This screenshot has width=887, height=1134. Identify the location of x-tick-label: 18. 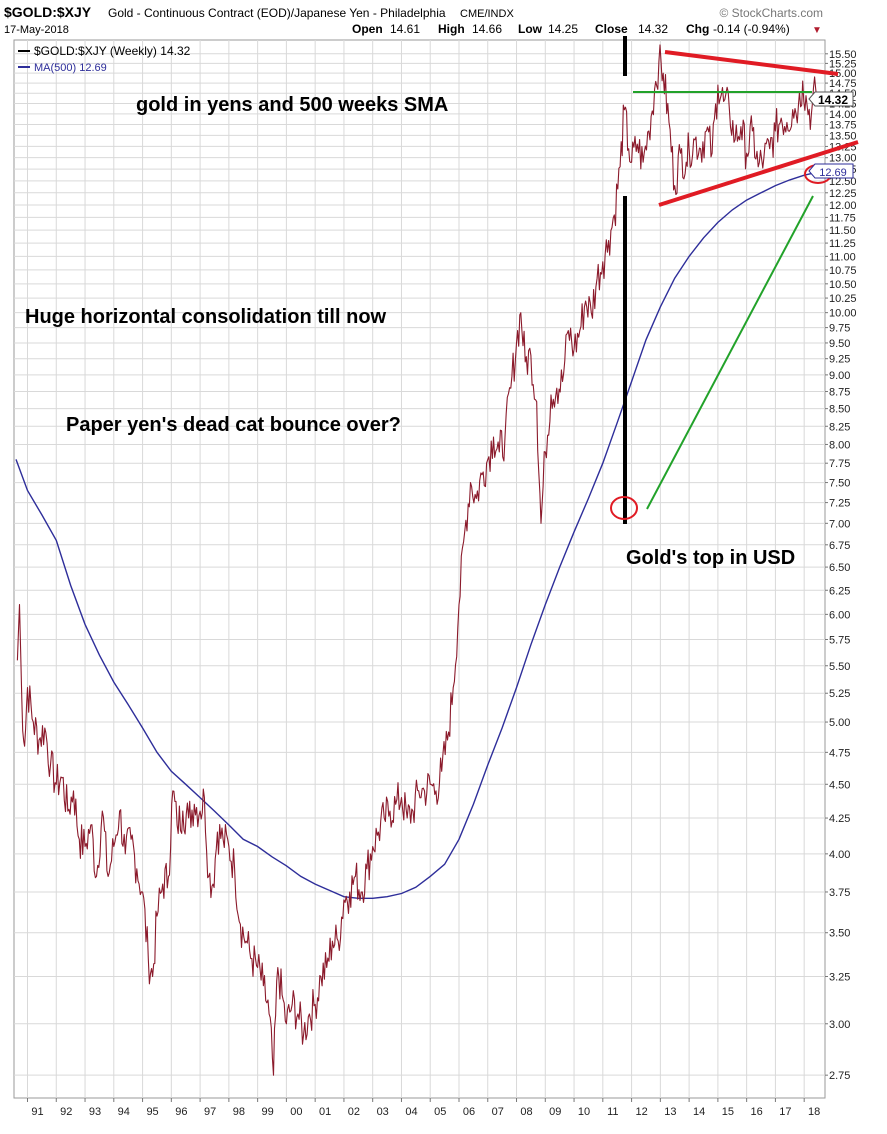
(814, 1112).